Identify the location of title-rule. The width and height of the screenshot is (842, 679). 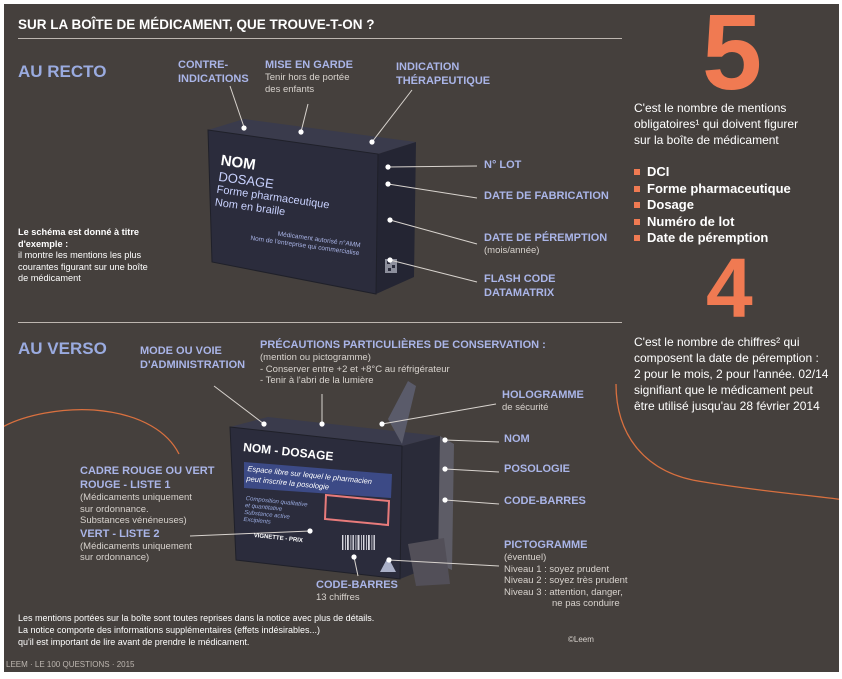
(320, 38).